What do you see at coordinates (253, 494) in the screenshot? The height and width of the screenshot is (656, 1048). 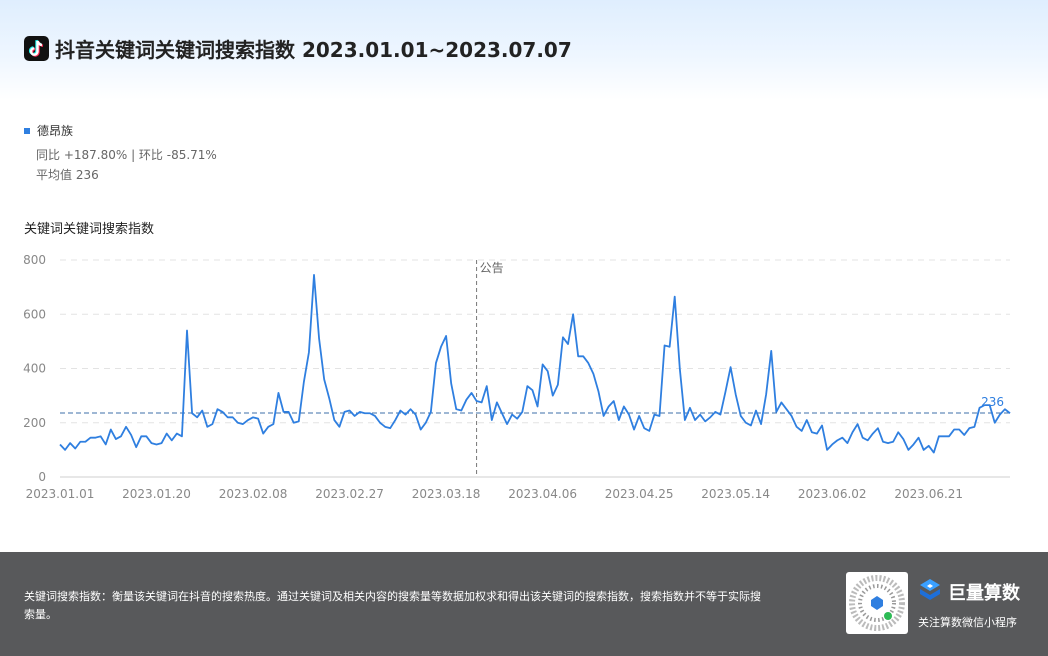 I see `x-tick-label: 2023.02.08` at bounding box center [253, 494].